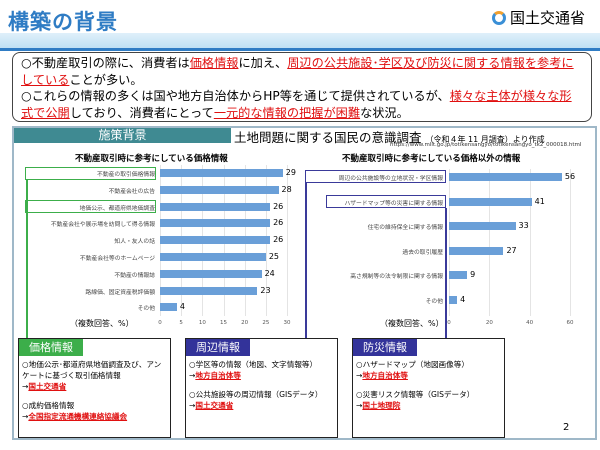 This screenshot has height=450, width=600. Describe the element at coordinates (51, 347) in the screenshot. I see `info-box-title: 価格情報` at that location.